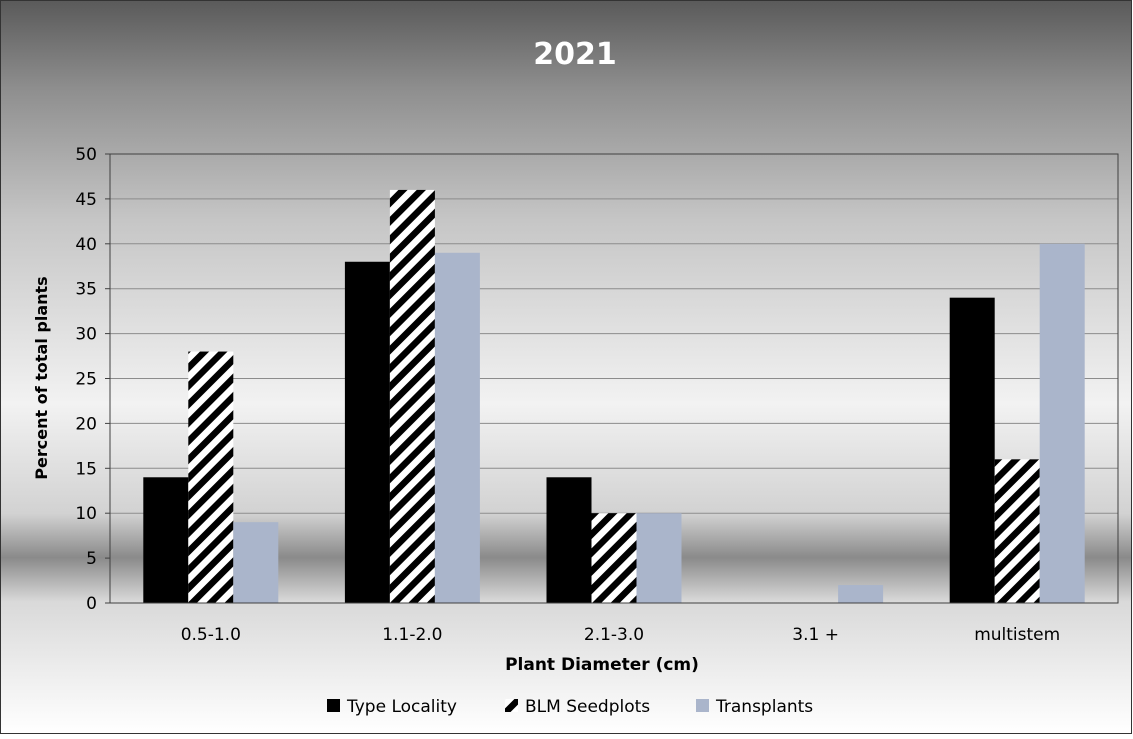 This screenshot has width=1133, height=739. Describe the element at coordinates (764, 707) in the screenshot. I see `legend-label: Transplants` at that location.